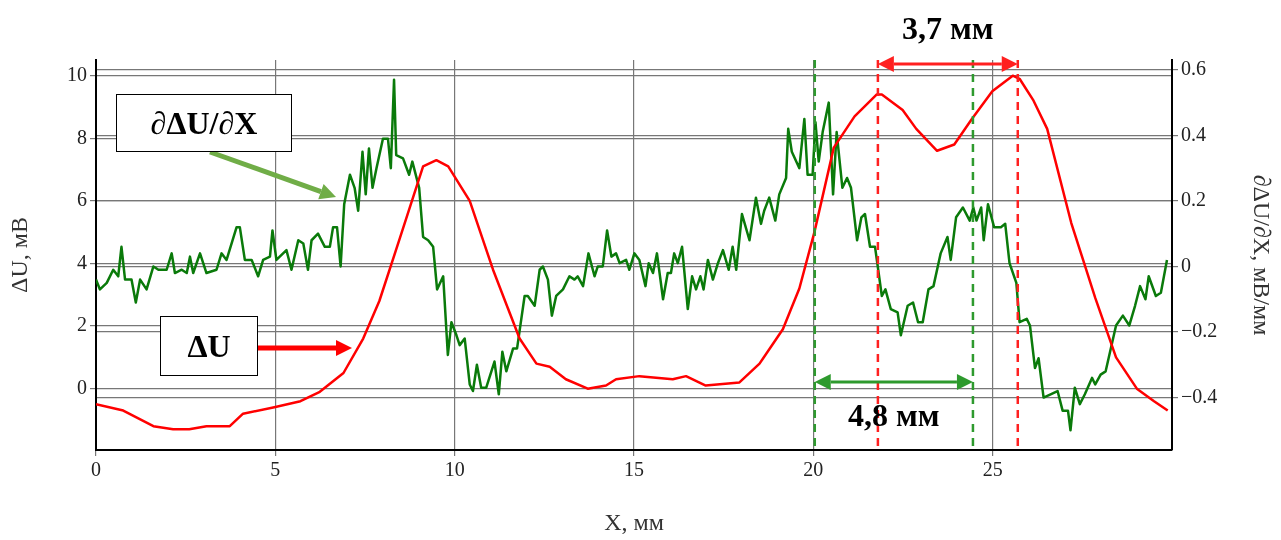 The width and height of the screenshot is (1281, 540). I want to click on x-tick-label: 0, so click(96, 469).